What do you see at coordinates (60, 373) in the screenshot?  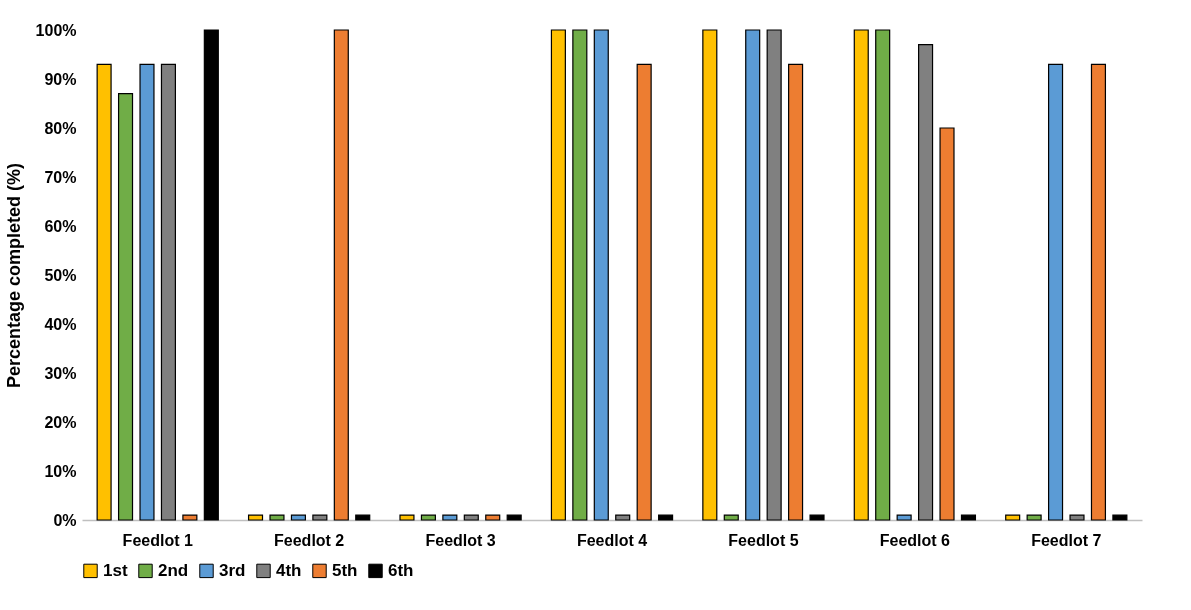 I see `y-tick-label: 30%` at bounding box center [60, 373].